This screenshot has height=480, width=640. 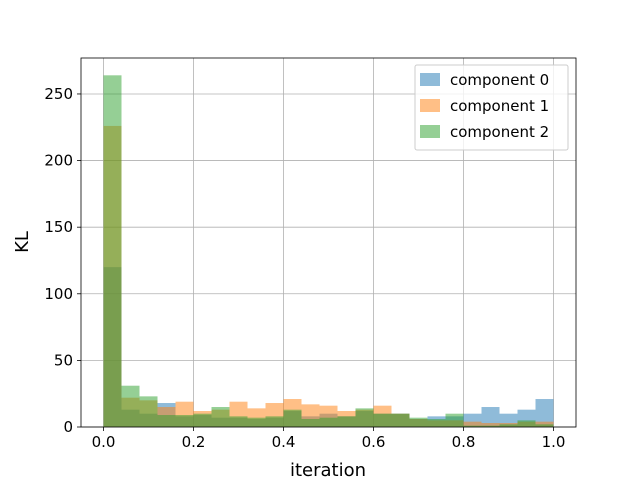 I want to click on legend: component 0 component 1 component 2, so click(x=491, y=107).